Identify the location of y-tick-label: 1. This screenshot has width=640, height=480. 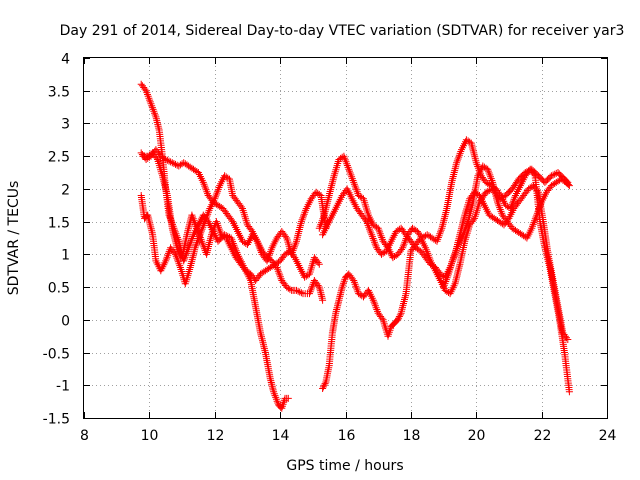
(65, 256).